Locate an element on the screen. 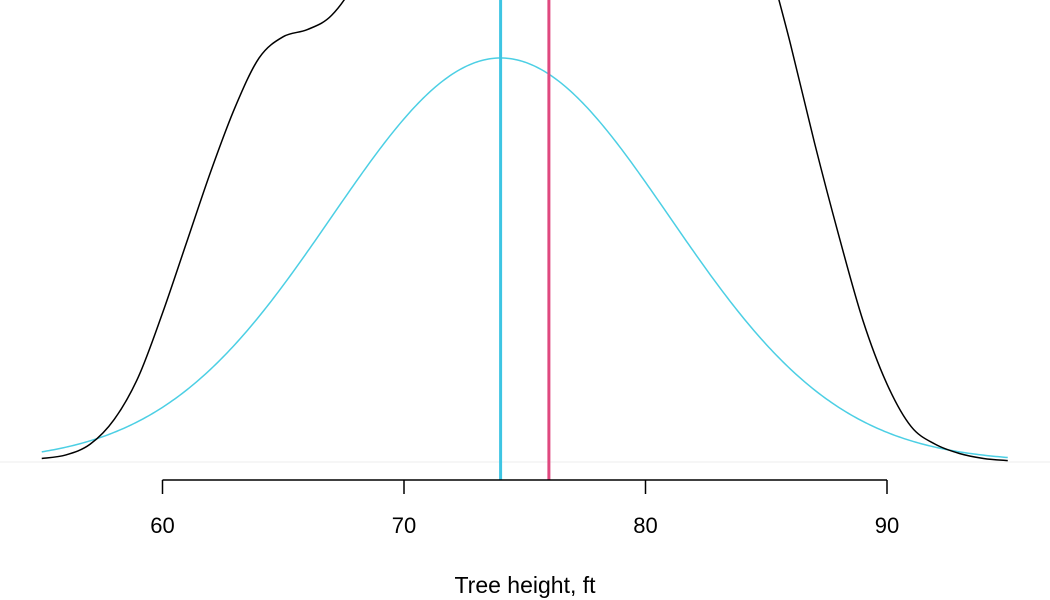  x-tick-label: 80 is located at coordinates (645, 525).